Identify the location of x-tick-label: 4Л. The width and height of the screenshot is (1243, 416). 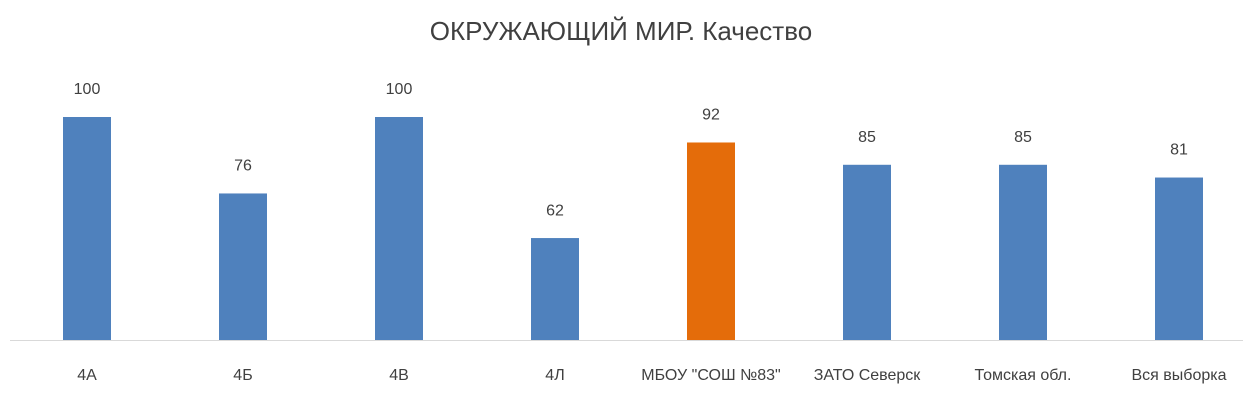
(555, 375).